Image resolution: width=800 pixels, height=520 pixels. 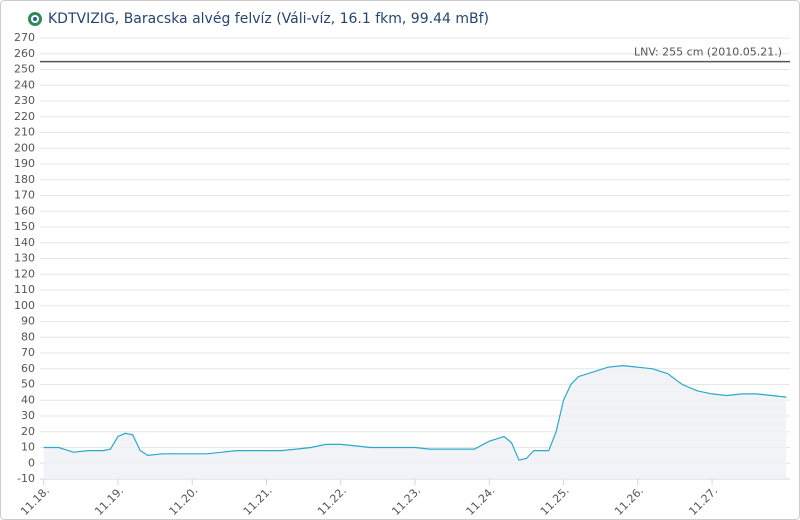 What do you see at coordinates (28, 447) in the screenshot?
I see `y-tick-label: 10` at bounding box center [28, 447].